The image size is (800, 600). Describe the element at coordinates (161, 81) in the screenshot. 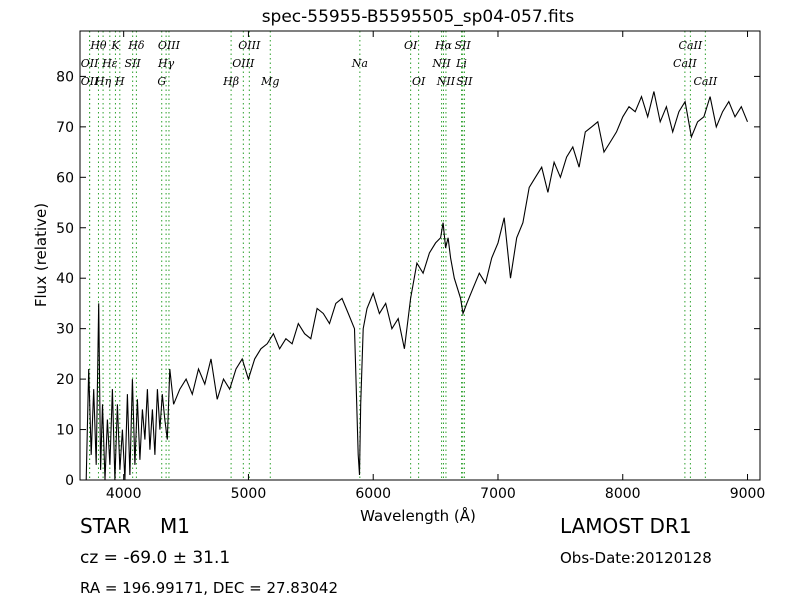

I see `line-label: G` at that location.